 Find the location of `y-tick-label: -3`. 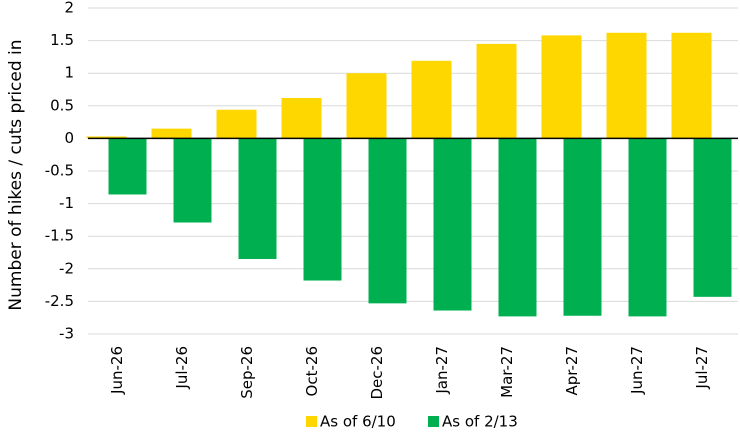

y-tick-label: -3 is located at coordinates (66, 334).